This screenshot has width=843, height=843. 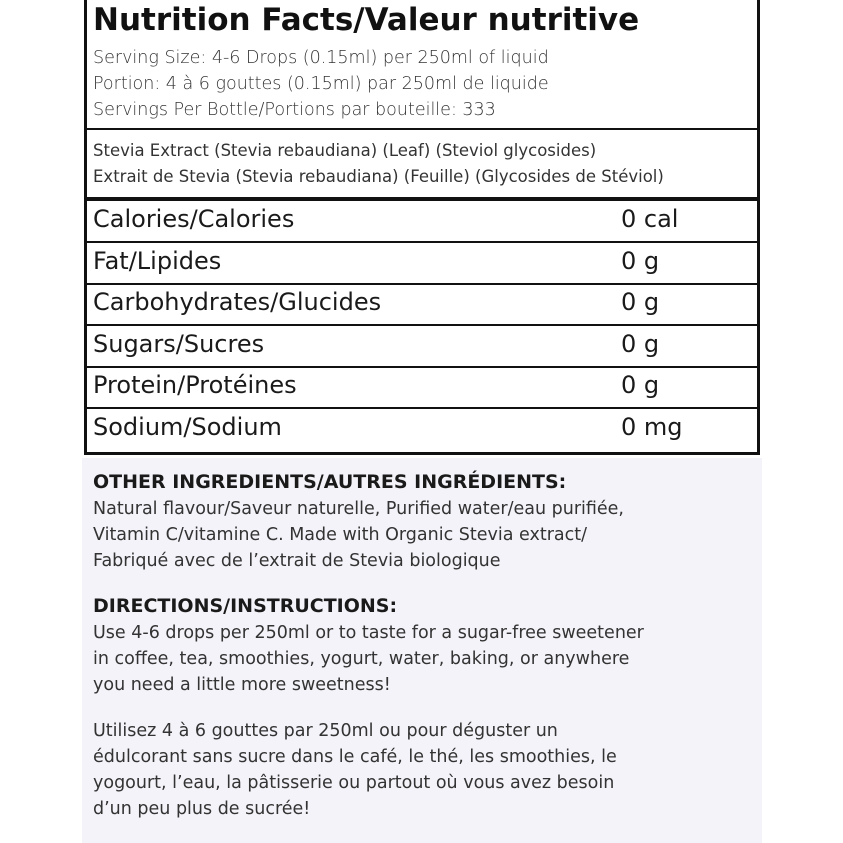 I want to click on nutrient-name: Carbohydrates/Glucides, so click(x=237, y=302).